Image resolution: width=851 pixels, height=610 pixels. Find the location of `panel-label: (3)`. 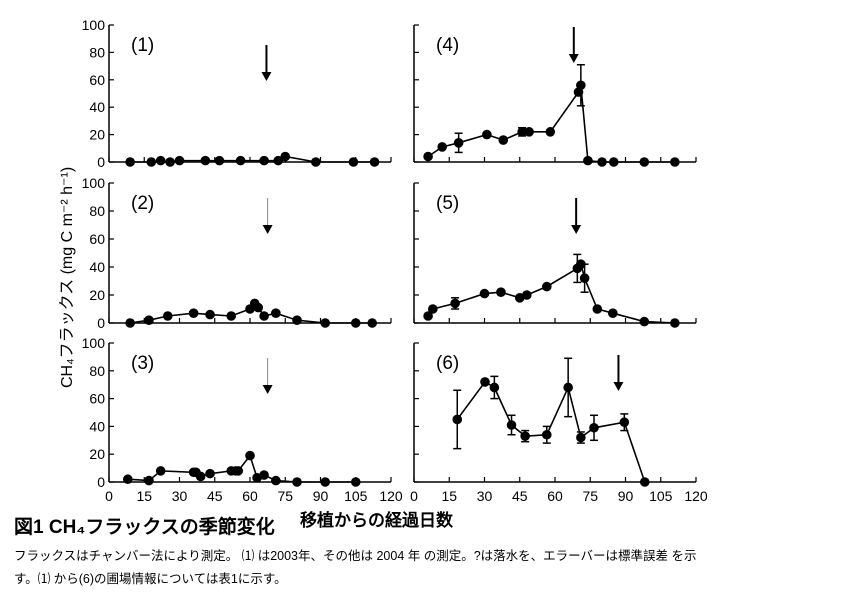

panel-label: (3) is located at coordinates (142, 363).